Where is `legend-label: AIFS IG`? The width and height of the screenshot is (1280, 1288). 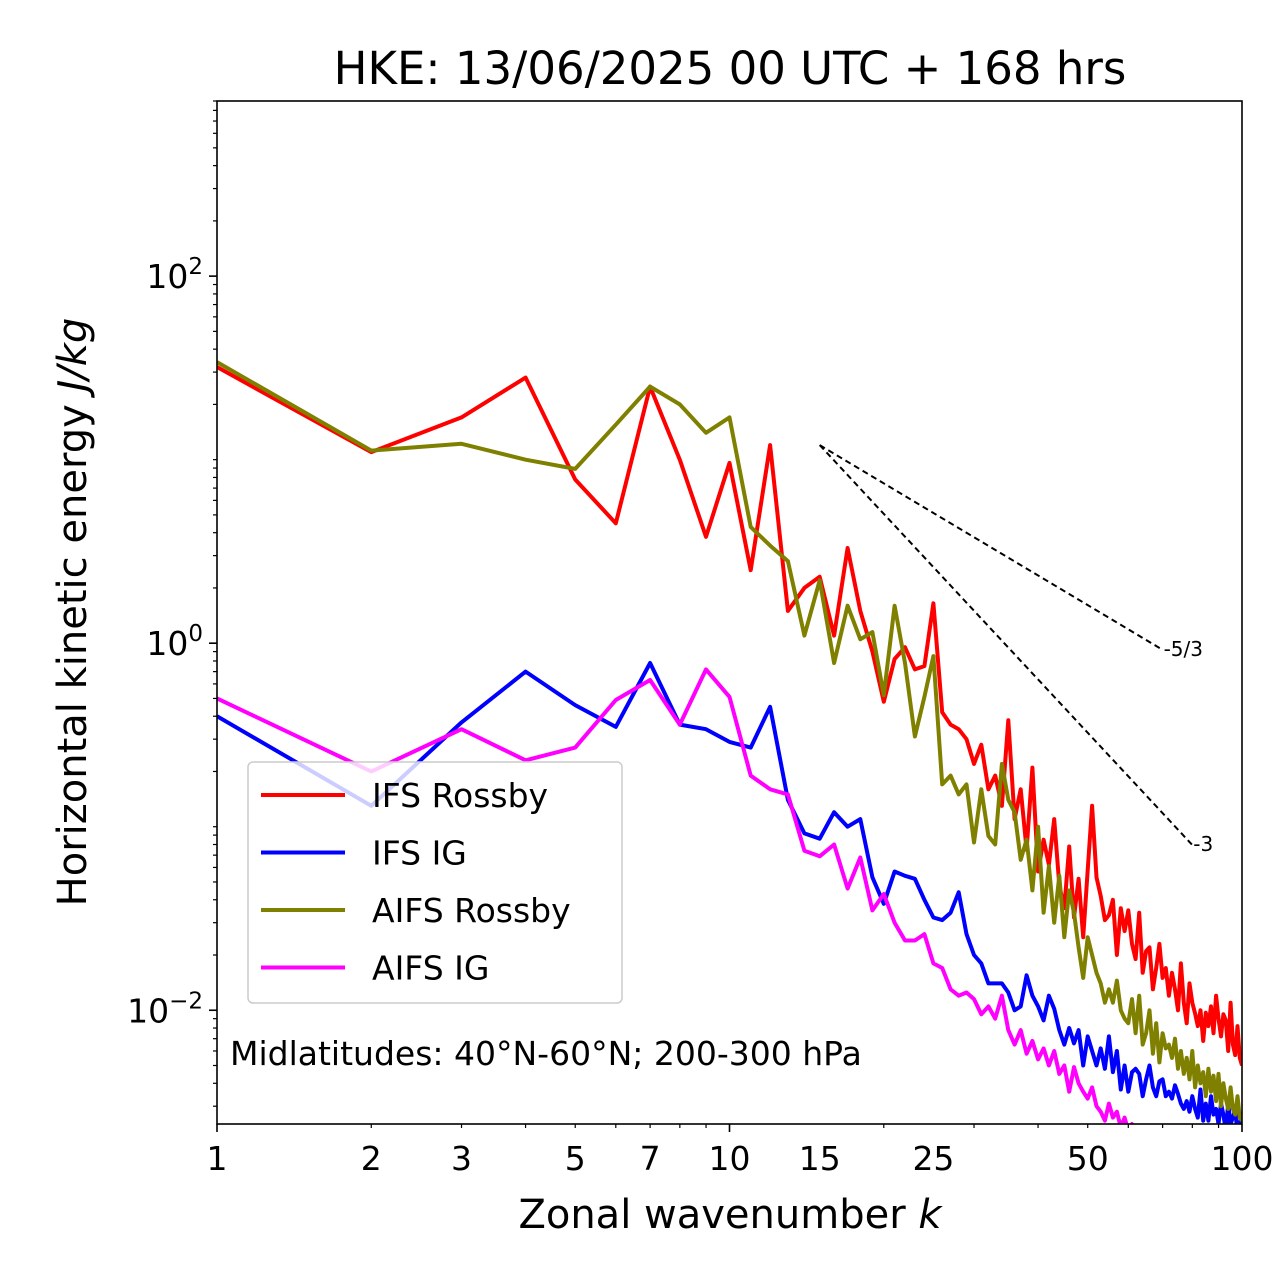
legend-label: AIFS IG is located at coordinates (430, 968).